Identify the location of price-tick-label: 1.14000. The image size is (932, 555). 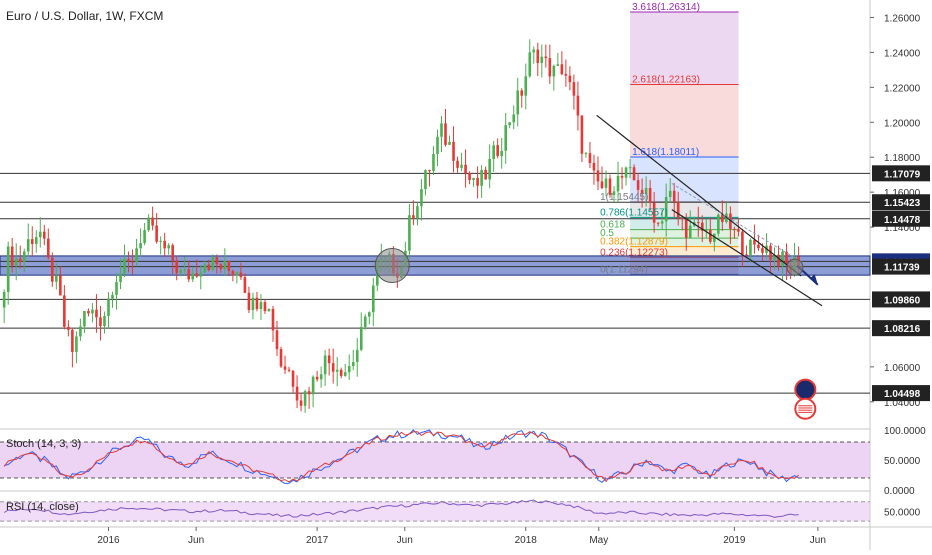
(902, 228).